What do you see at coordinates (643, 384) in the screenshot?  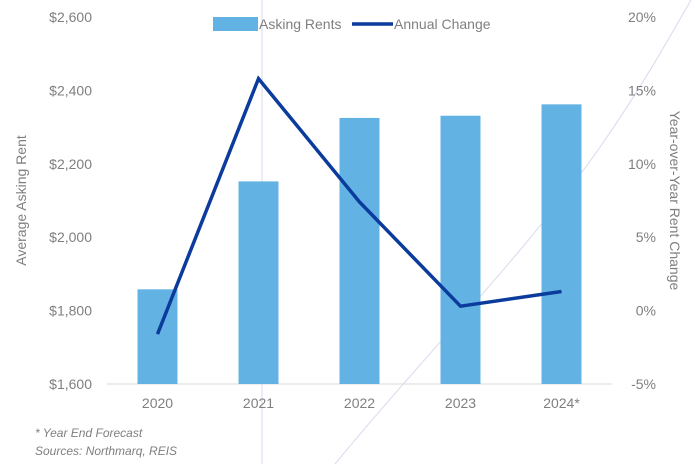 I see `y2-tick-label: -5%` at bounding box center [643, 384].